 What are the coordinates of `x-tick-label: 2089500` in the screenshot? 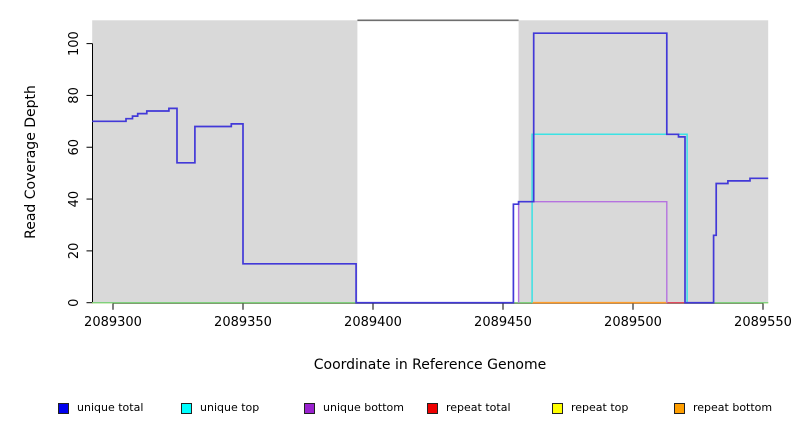 It's located at (633, 322).